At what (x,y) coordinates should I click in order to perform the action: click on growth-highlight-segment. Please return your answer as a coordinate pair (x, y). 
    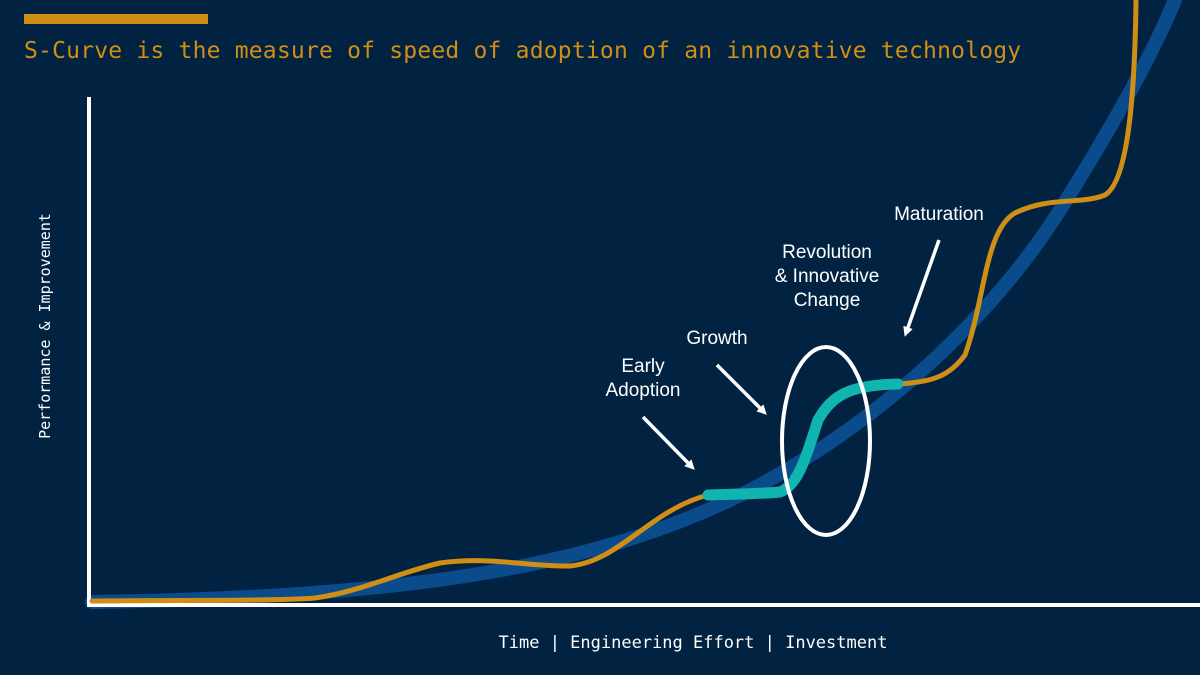
    Looking at the image, I should click on (803, 439).